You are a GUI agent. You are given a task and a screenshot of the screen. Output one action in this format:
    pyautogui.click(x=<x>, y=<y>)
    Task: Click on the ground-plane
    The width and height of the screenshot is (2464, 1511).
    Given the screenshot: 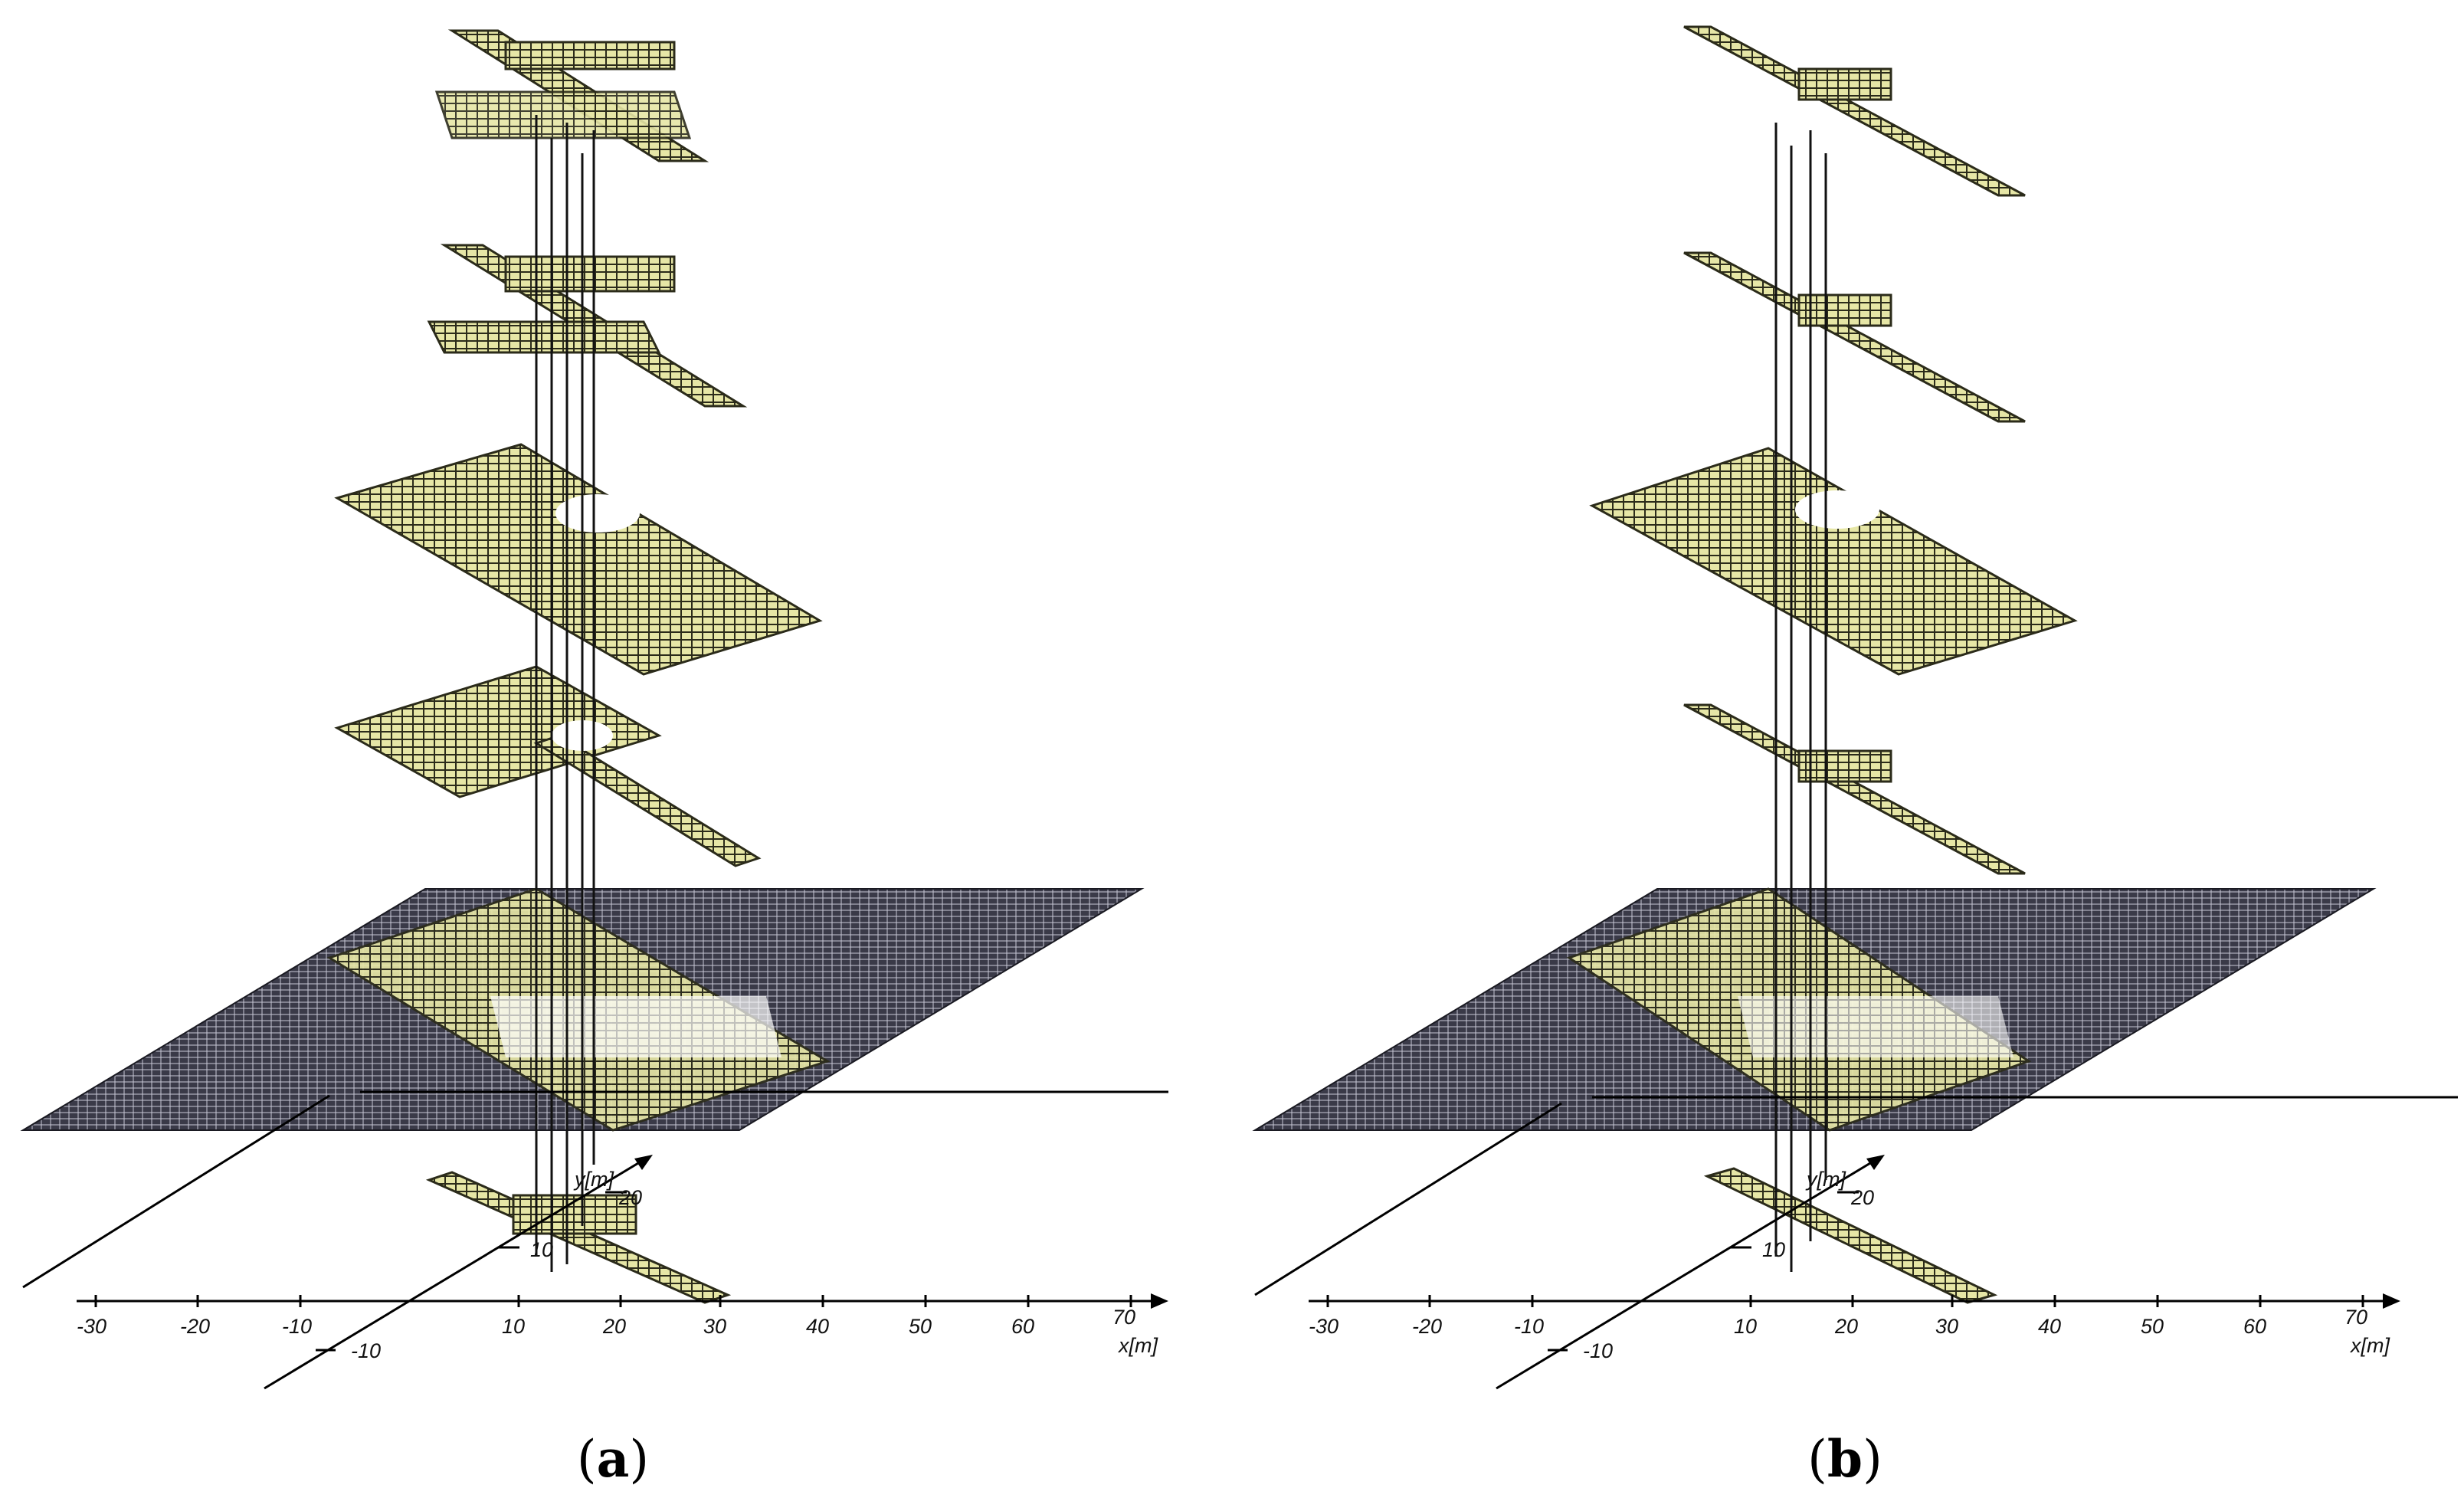 What is the action you would take?
    pyautogui.click(x=1814, y=1009)
    